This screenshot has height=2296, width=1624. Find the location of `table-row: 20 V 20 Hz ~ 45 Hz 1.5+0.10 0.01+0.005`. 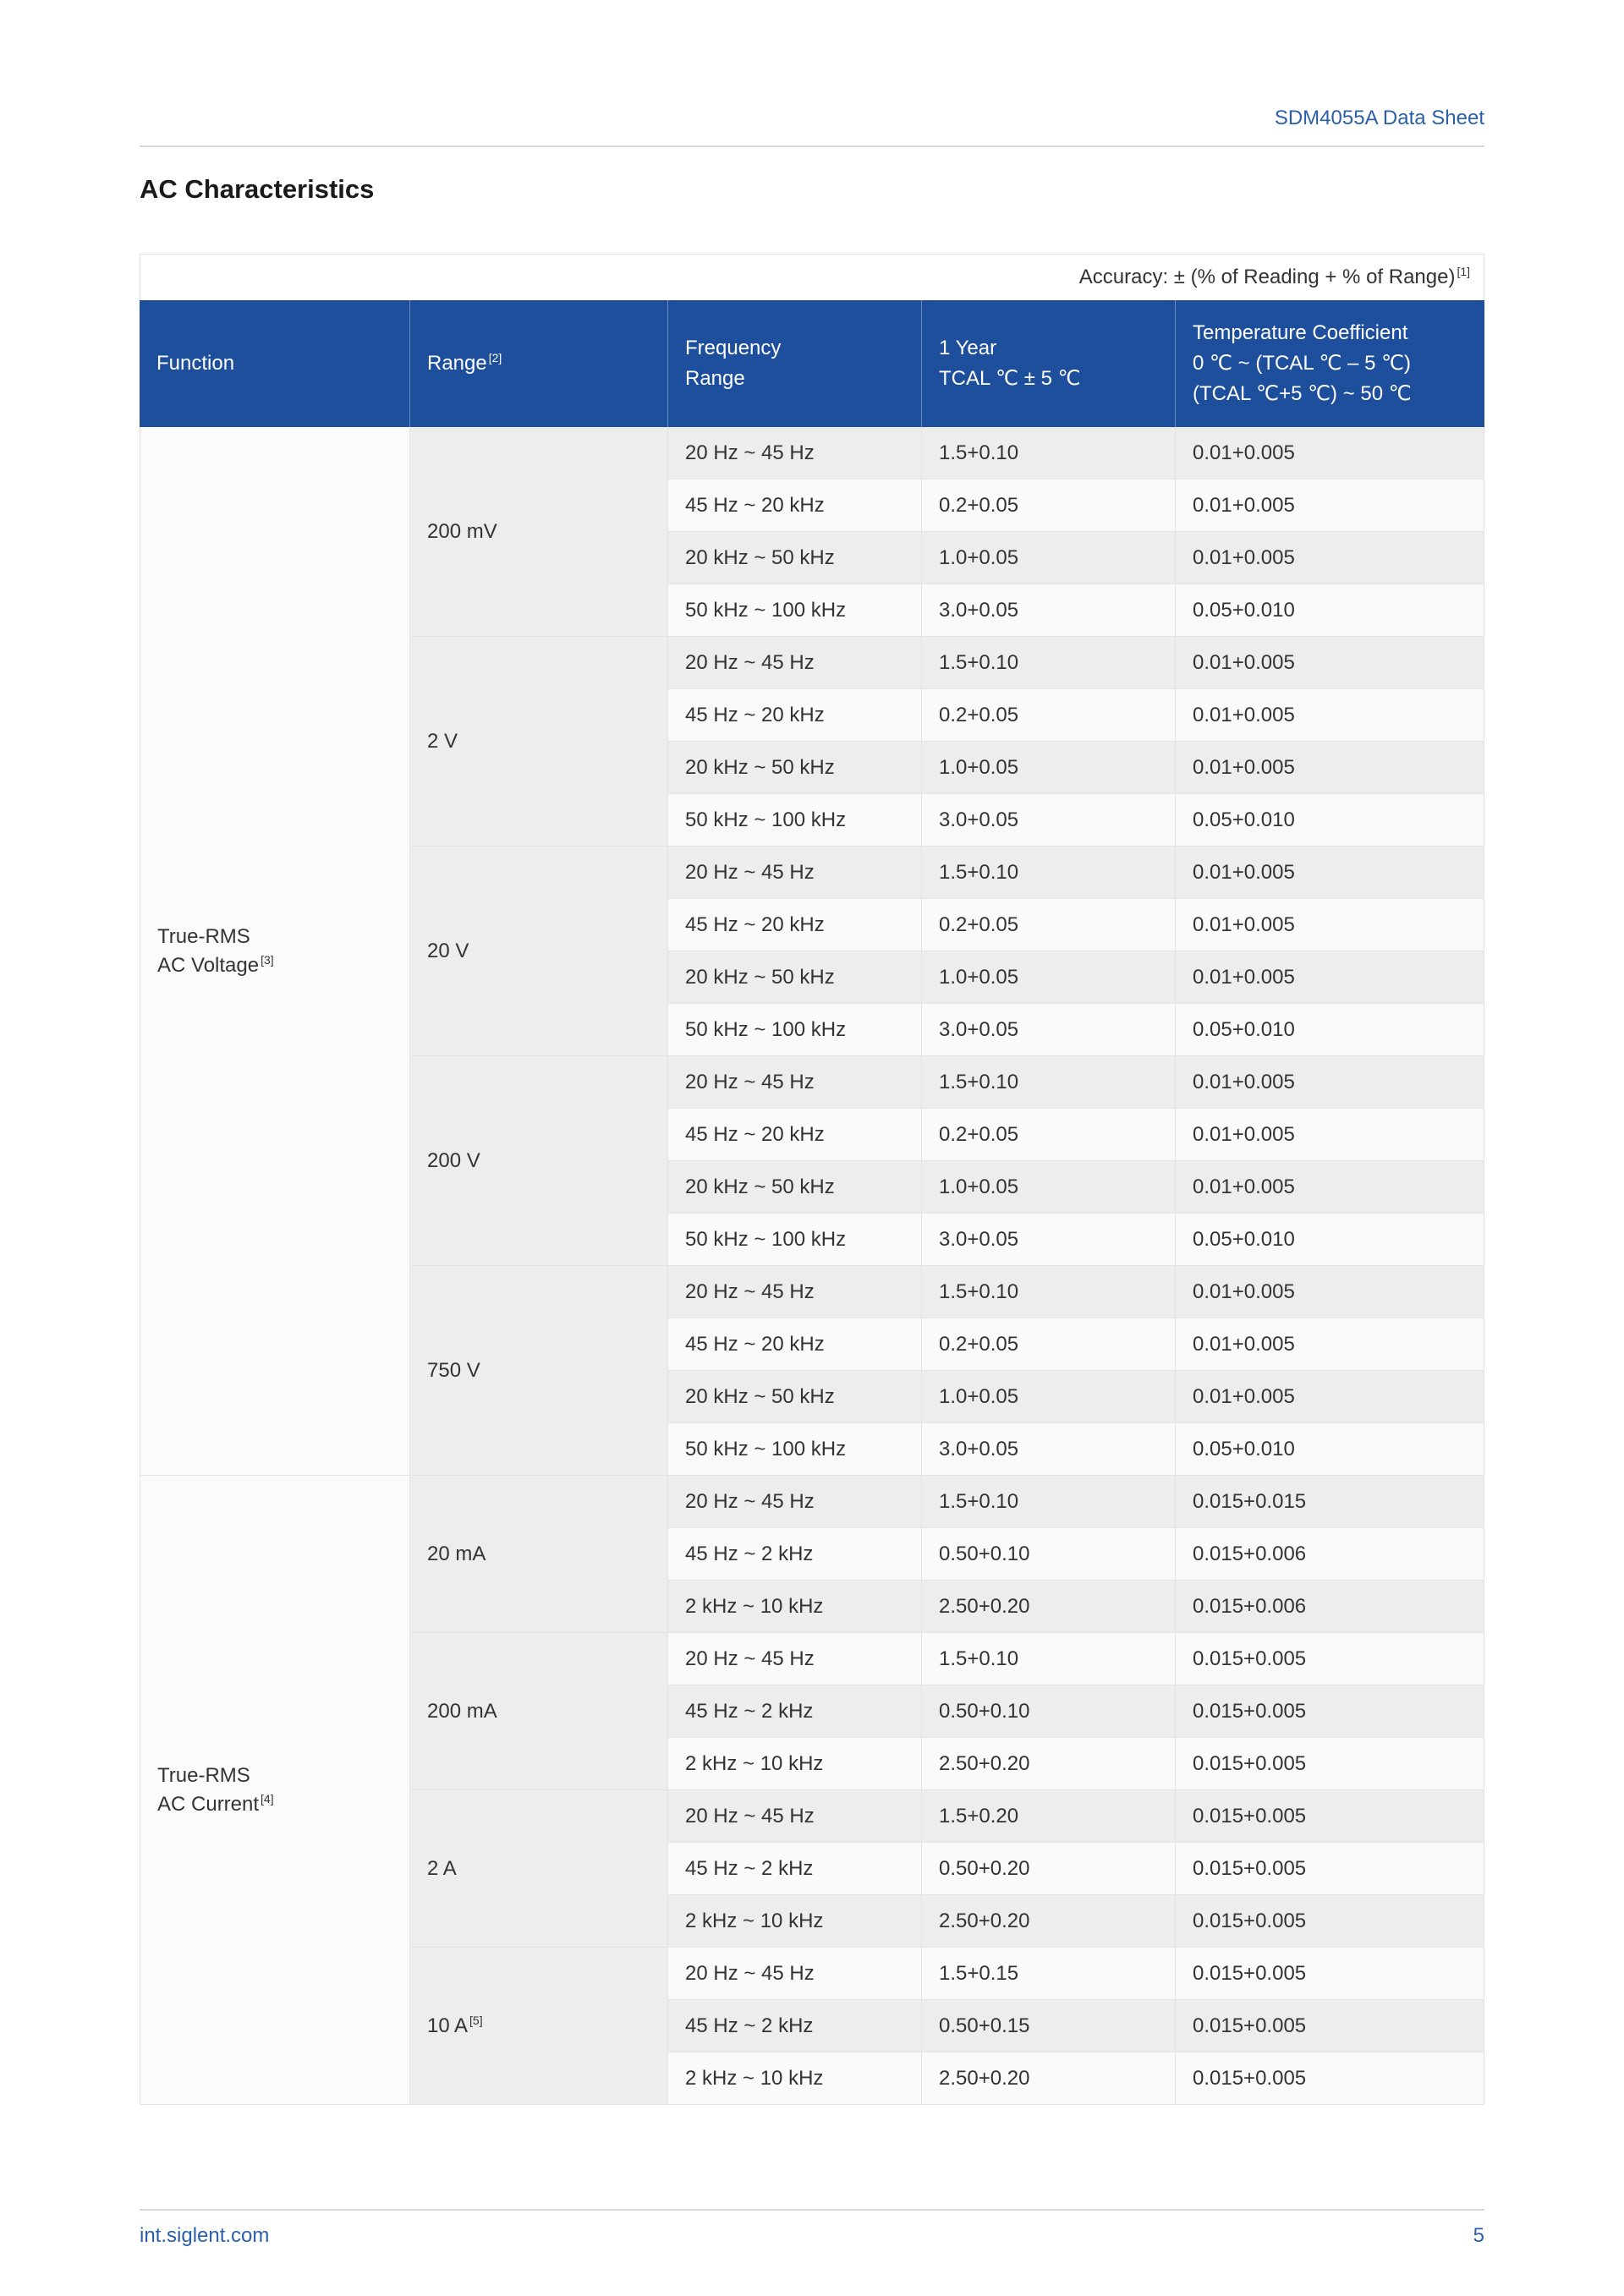

table-row: 20 V 20 Hz ~ 45 Hz 1.5+0.10 0.01+0.005 is located at coordinates (812, 952).